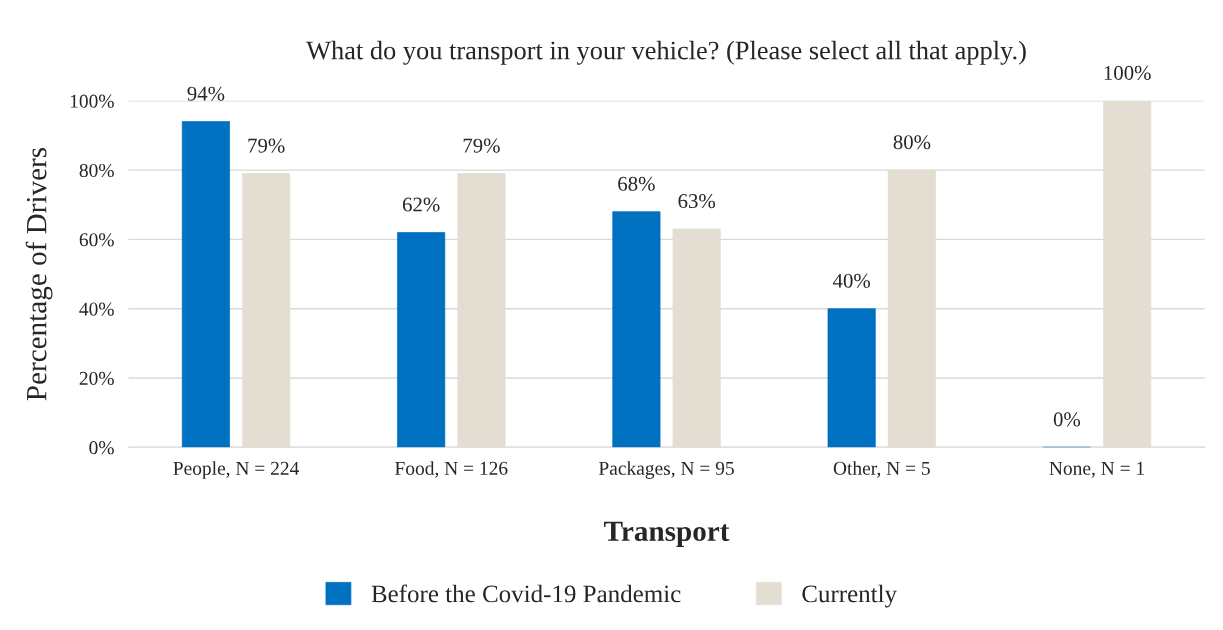 This screenshot has height=630, width=1223. Describe the element at coordinates (697, 201) in the screenshot. I see `data-label: 63%` at that location.